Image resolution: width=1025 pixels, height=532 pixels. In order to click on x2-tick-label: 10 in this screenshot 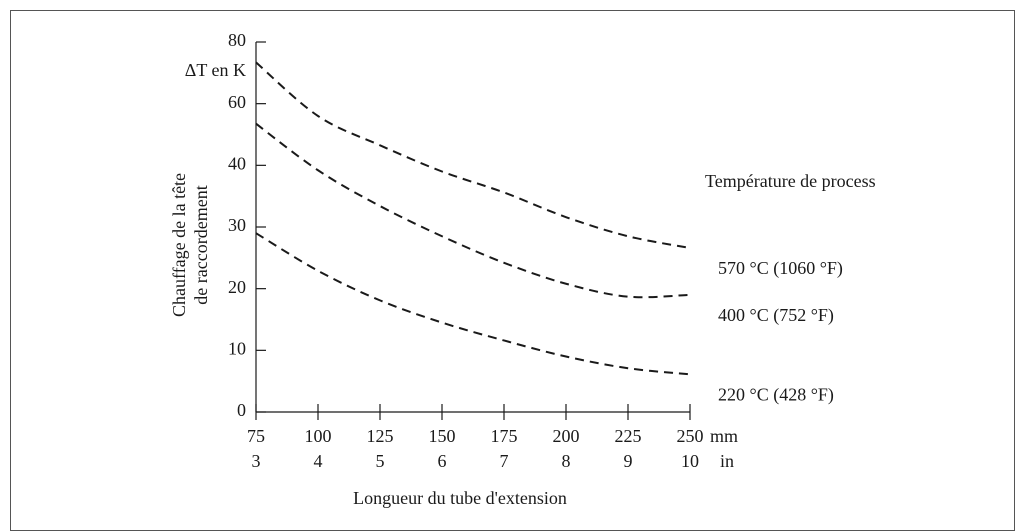, I will do `click(690, 461)`.